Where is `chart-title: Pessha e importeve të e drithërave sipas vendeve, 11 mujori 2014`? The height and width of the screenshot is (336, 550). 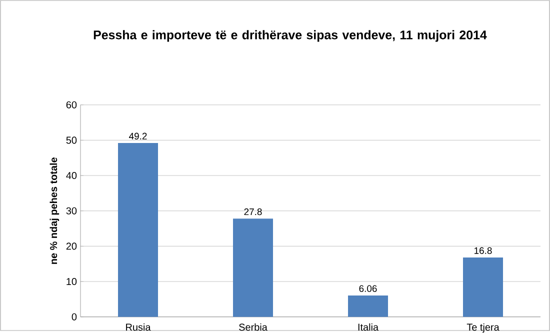 chart-title: Pessha e importeve të e drithërave sipas vendeve, 11 mujori 2014 is located at coordinates (290, 36).